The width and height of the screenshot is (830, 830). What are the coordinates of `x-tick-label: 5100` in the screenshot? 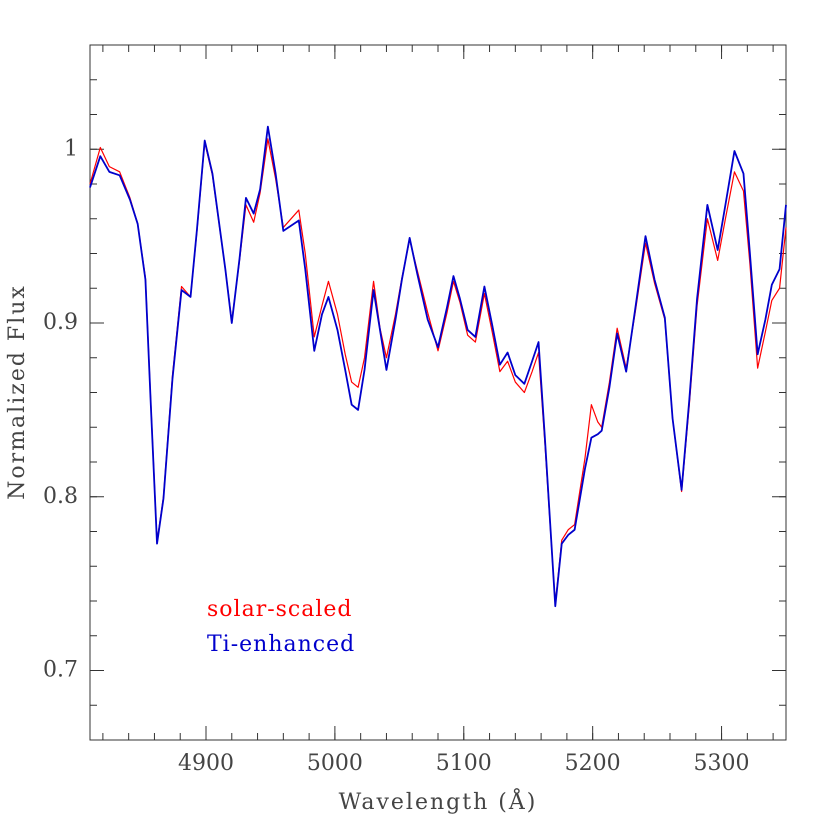 It's located at (464, 763).